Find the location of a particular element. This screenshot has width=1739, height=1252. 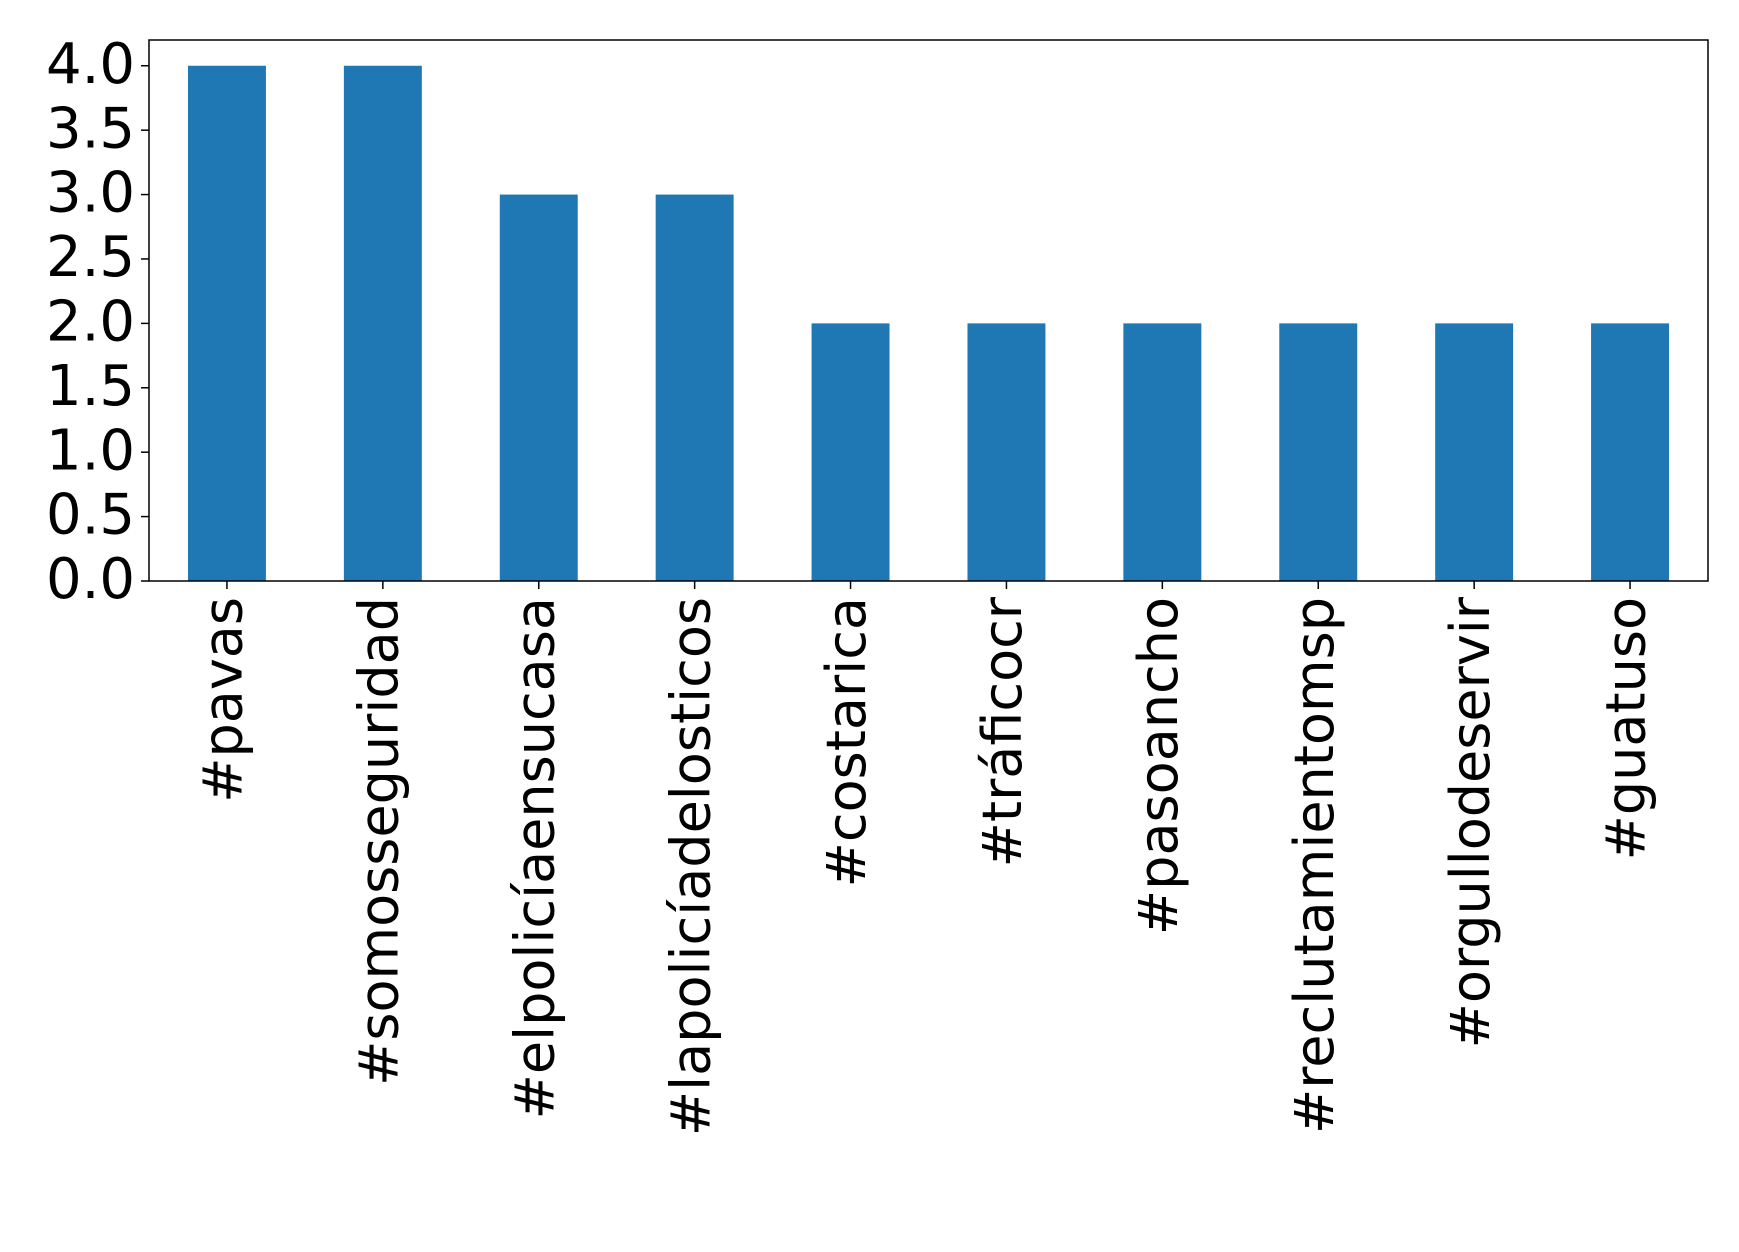

y-tick-label: 3.5 is located at coordinates (90, 128).